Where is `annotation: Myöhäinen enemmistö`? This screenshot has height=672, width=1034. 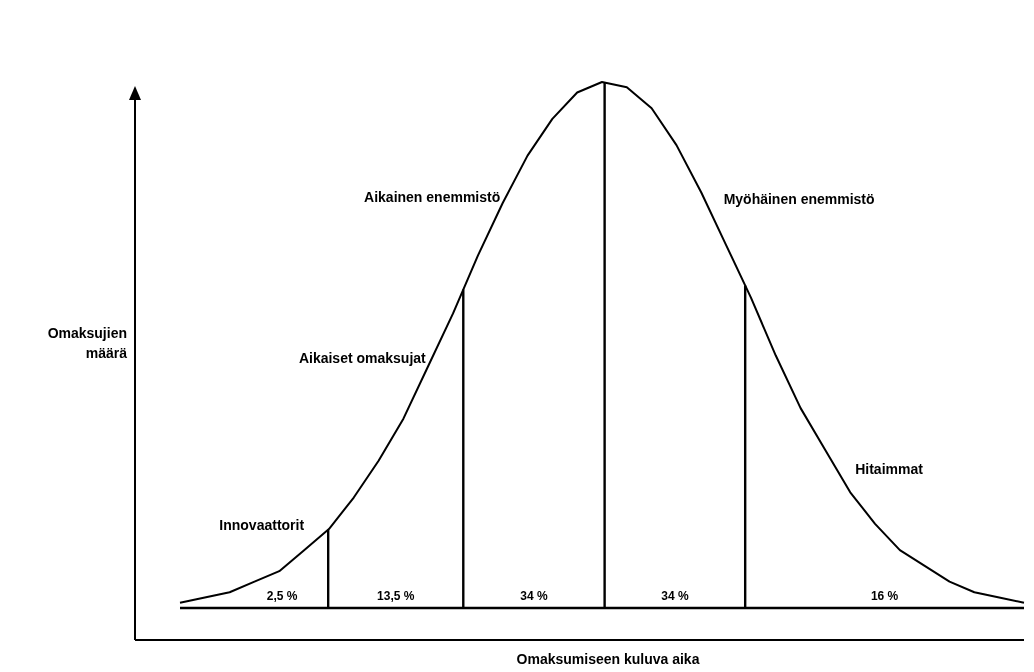
annotation: Myöhäinen enemmistö is located at coordinates (799, 198).